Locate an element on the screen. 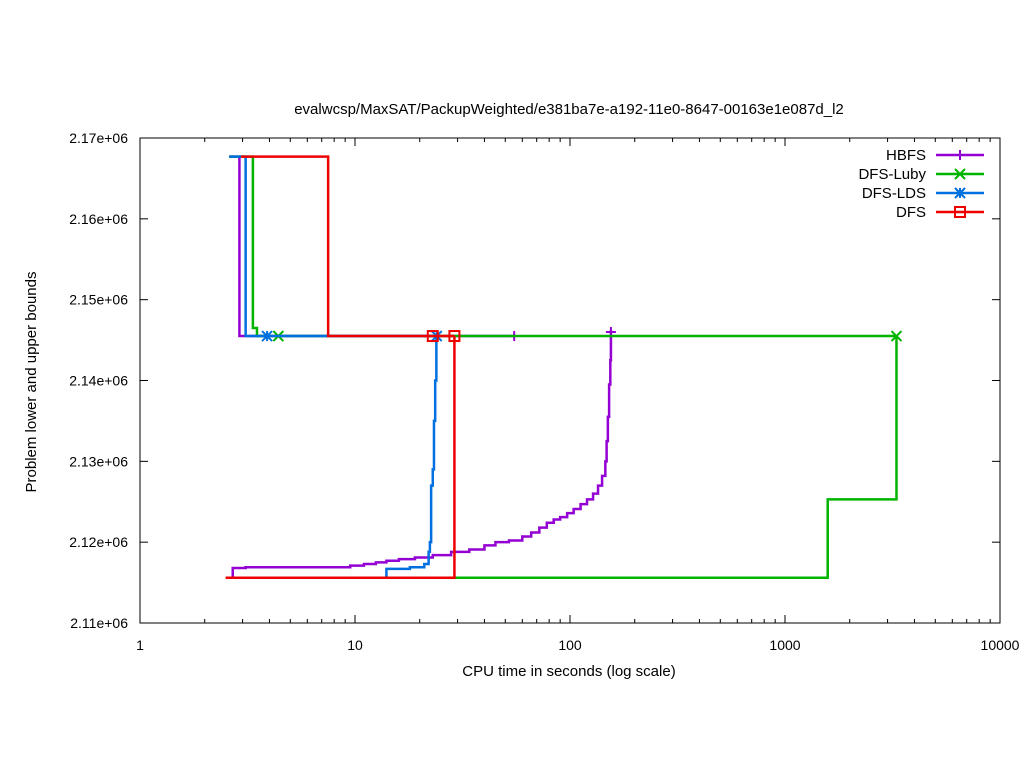 The image size is (1024, 768). y-tick-label: 2.14e+06 is located at coordinates (98, 381).